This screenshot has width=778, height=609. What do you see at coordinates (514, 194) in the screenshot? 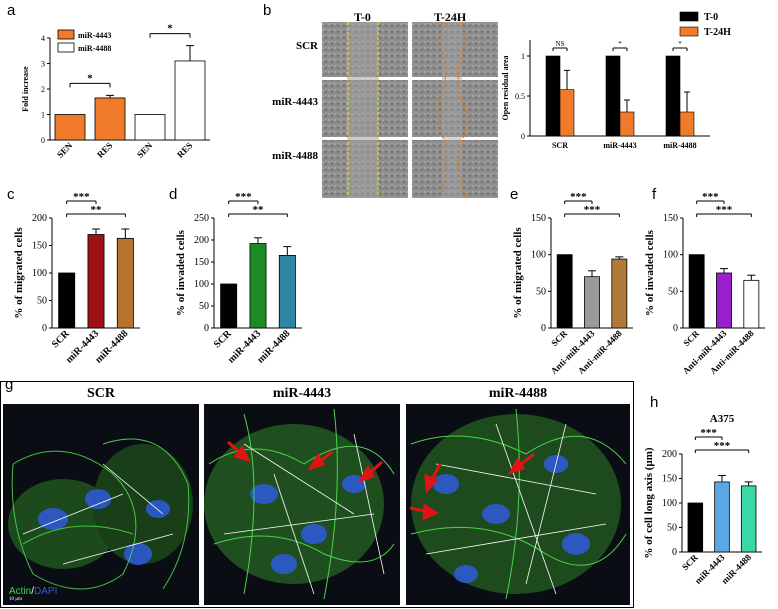
I see `panel-label-e: e` at bounding box center [514, 194].